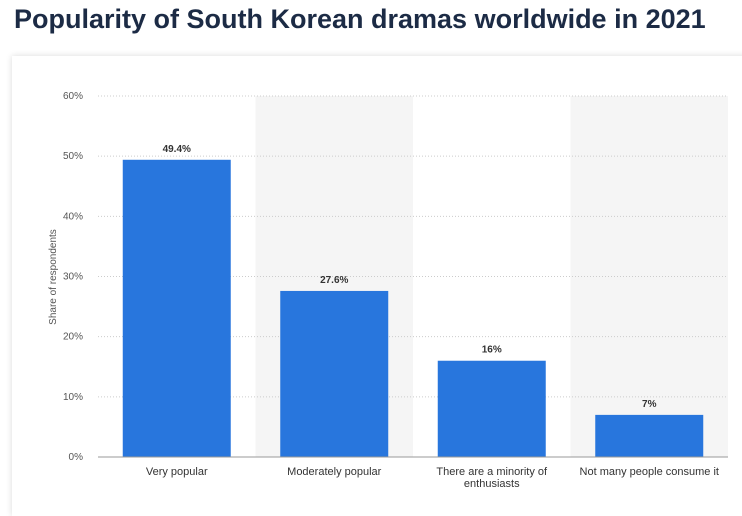 The height and width of the screenshot is (516, 742). What do you see at coordinates (334, 472) in the screenshot?
I see `x-tick-label: Moderately popular` at bounding box center [334, 472].